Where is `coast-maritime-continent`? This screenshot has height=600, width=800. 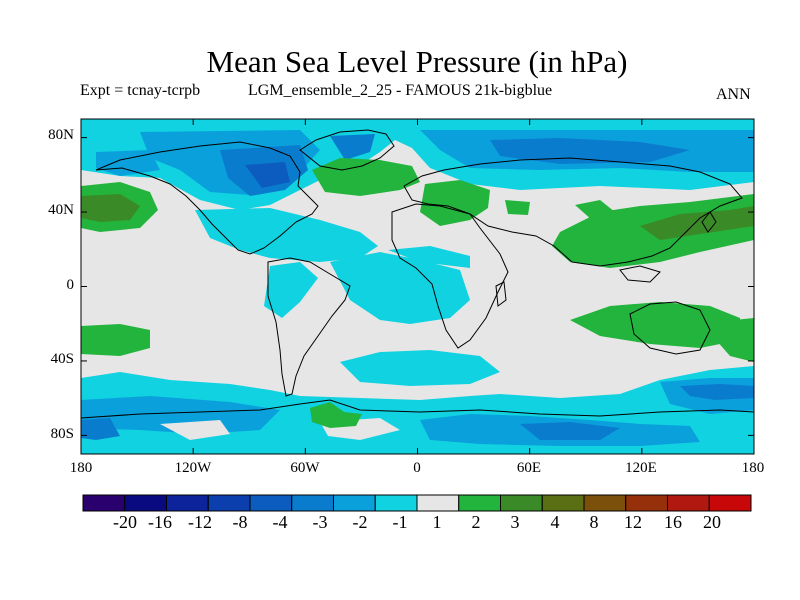 coast-maritime-continent is located at coordinates (640, 274).